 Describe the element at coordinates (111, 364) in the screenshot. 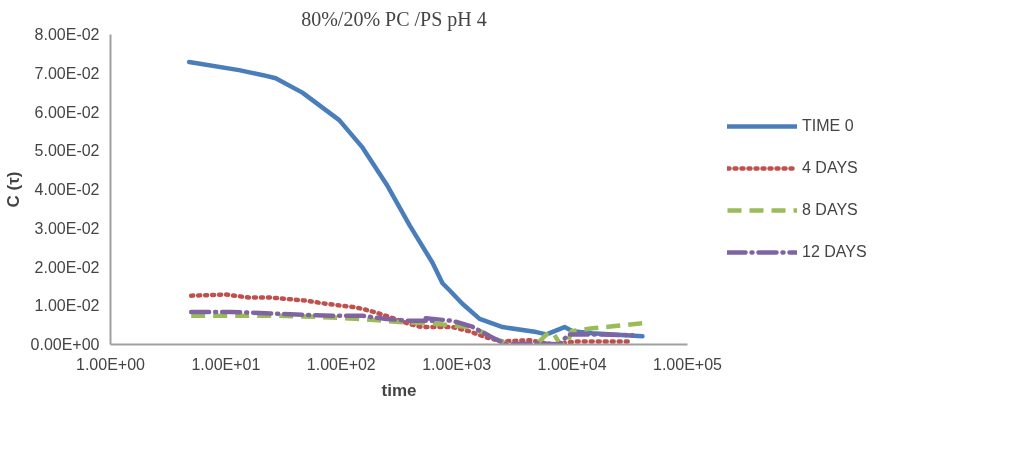

I see `x-tick-label: 1.00E+00` at that location.